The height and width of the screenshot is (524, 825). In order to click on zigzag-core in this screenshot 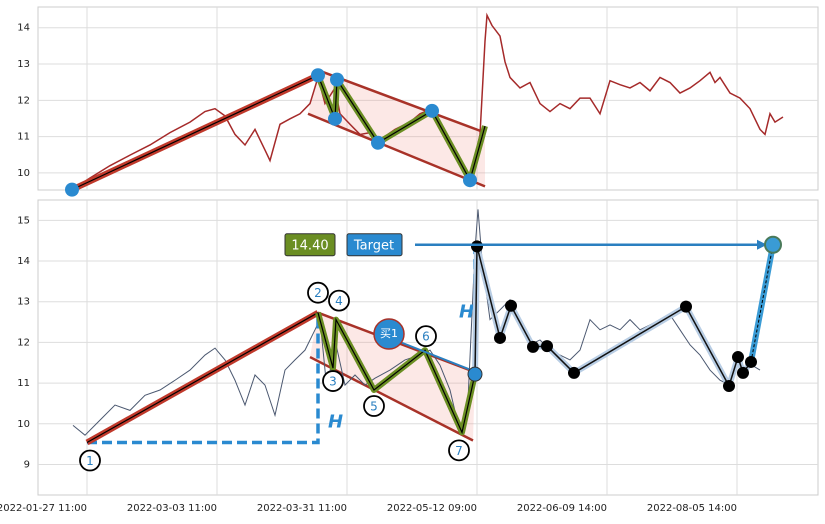, I will do `click(396, 373)`.